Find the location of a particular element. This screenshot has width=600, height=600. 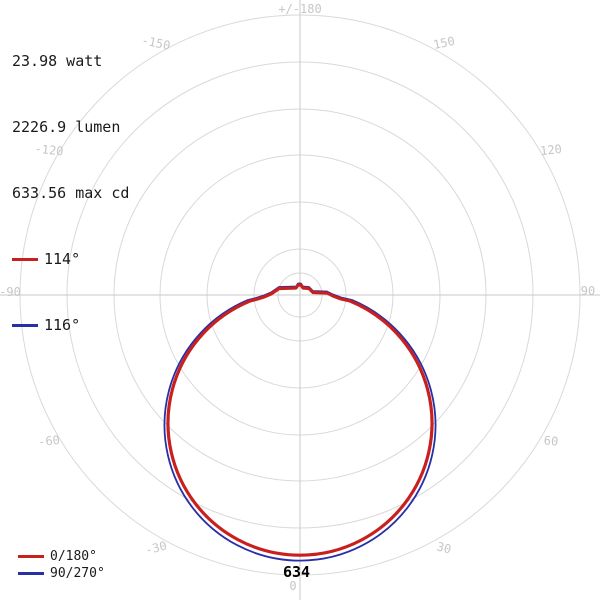

beam-angle-legend-item-c90: 116° is located at coordinates (70, 325).